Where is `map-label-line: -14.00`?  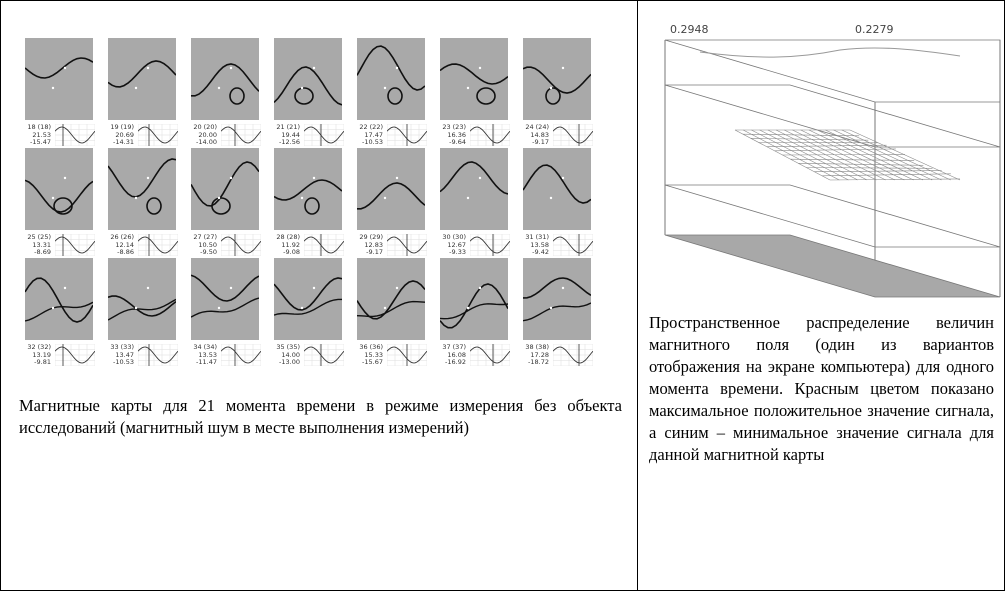
map-label-line: -14.00 is located at coordinates (206, 142).